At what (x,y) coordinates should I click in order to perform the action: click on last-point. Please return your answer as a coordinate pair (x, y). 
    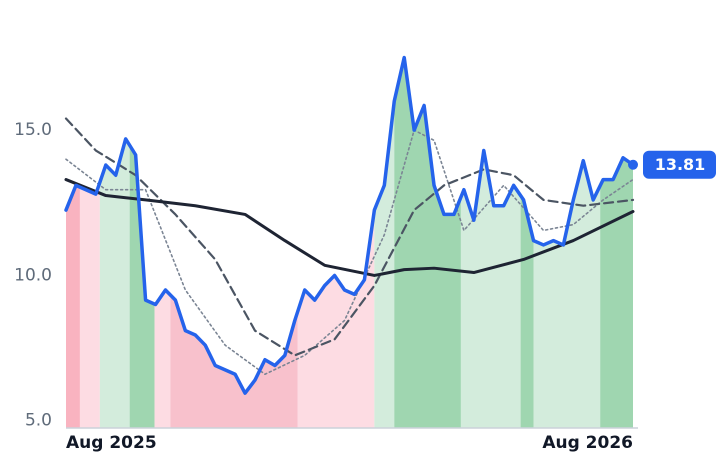
    Looking at the image, I should click on (633, 164).